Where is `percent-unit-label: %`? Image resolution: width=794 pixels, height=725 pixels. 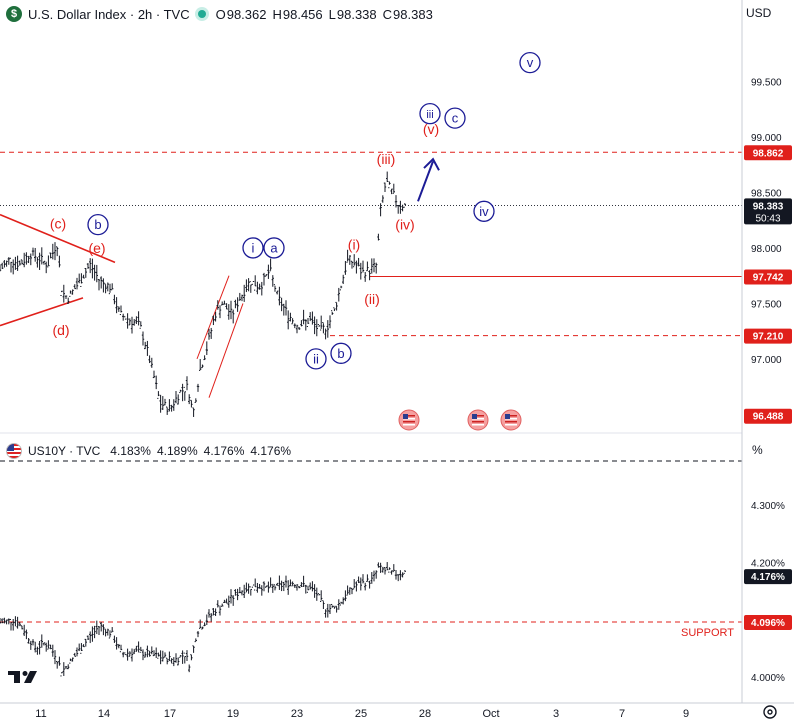 percent-unit-label: % is located at coordinates (757, 450).